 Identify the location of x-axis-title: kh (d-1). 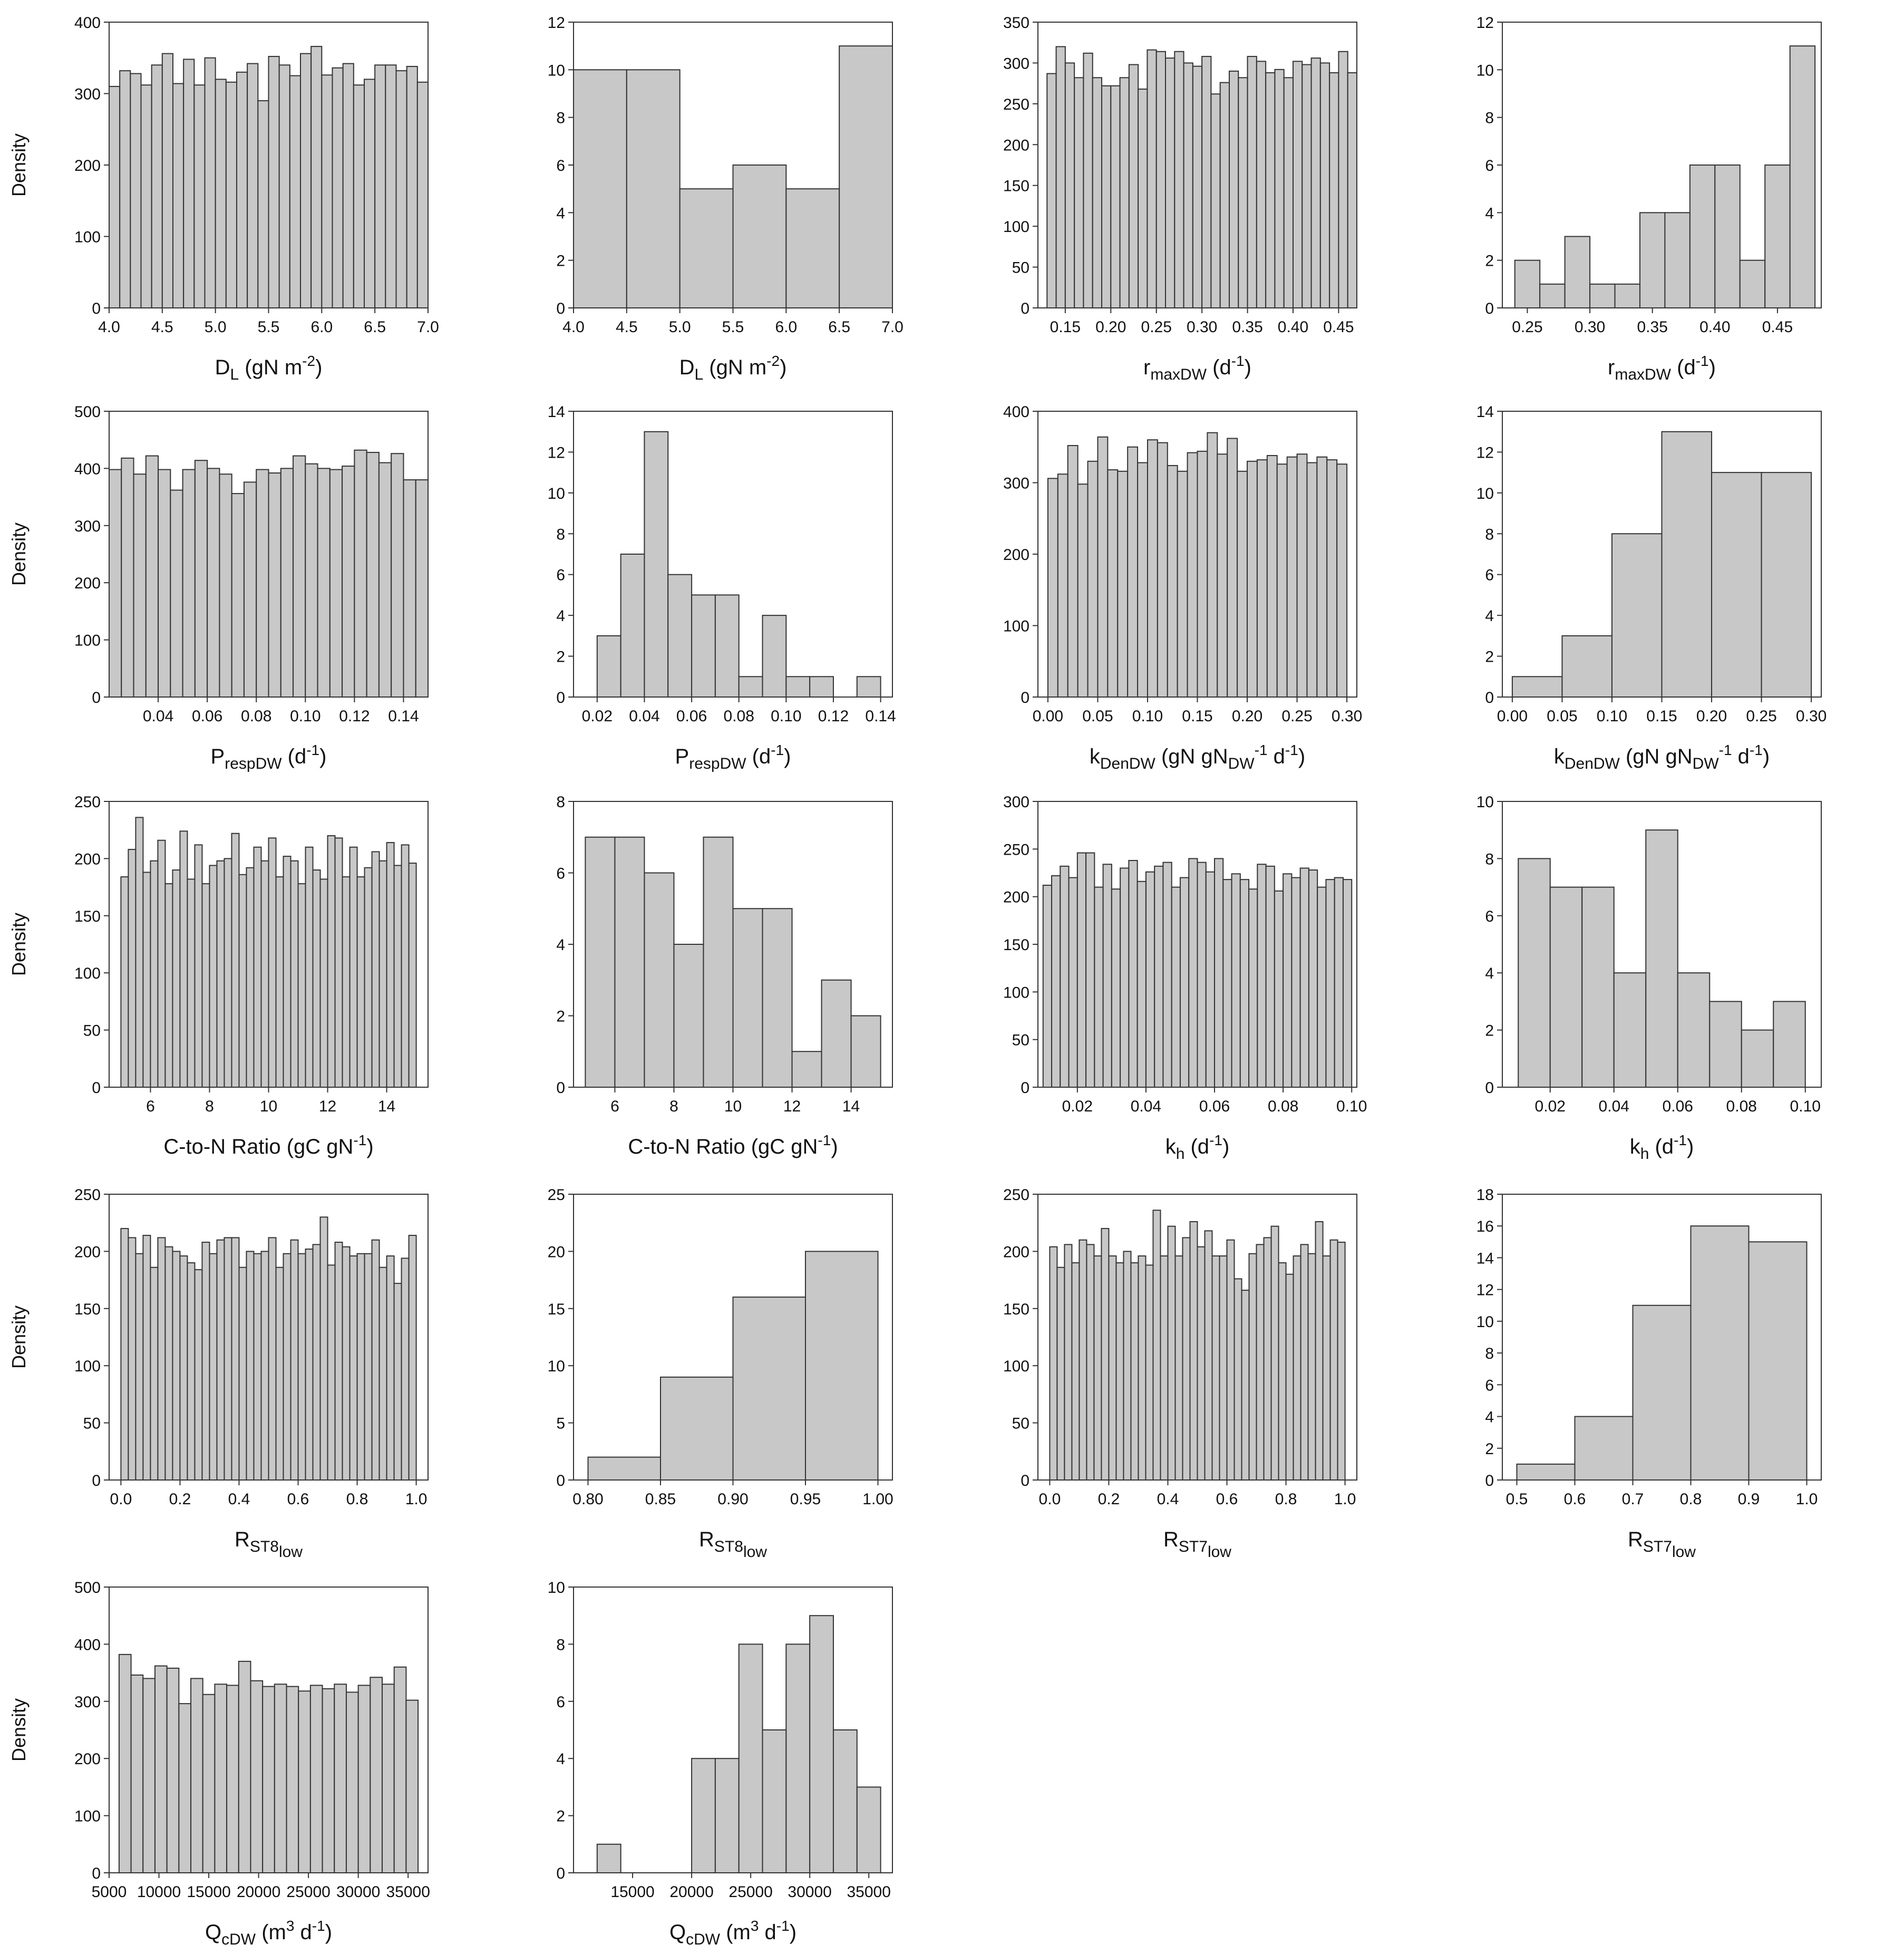
(1662, 1147).